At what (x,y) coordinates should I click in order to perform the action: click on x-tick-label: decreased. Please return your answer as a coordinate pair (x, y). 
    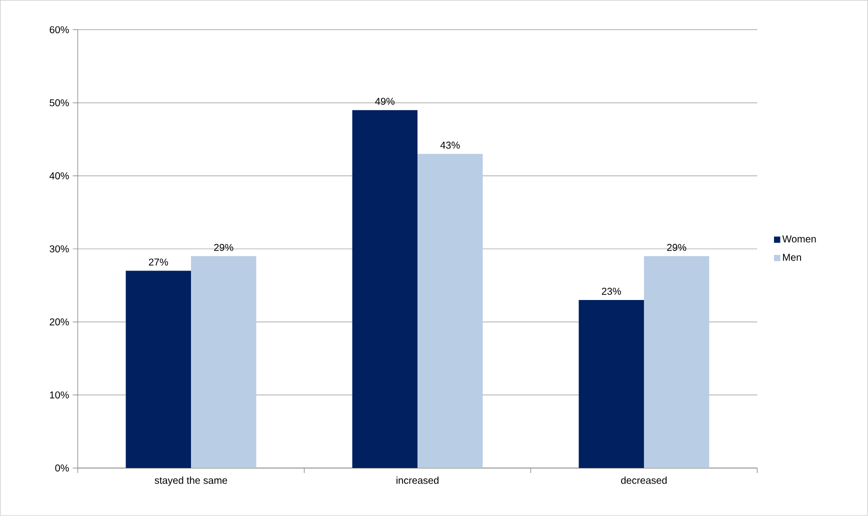
    Looking at the image, I should click on (644, 480).